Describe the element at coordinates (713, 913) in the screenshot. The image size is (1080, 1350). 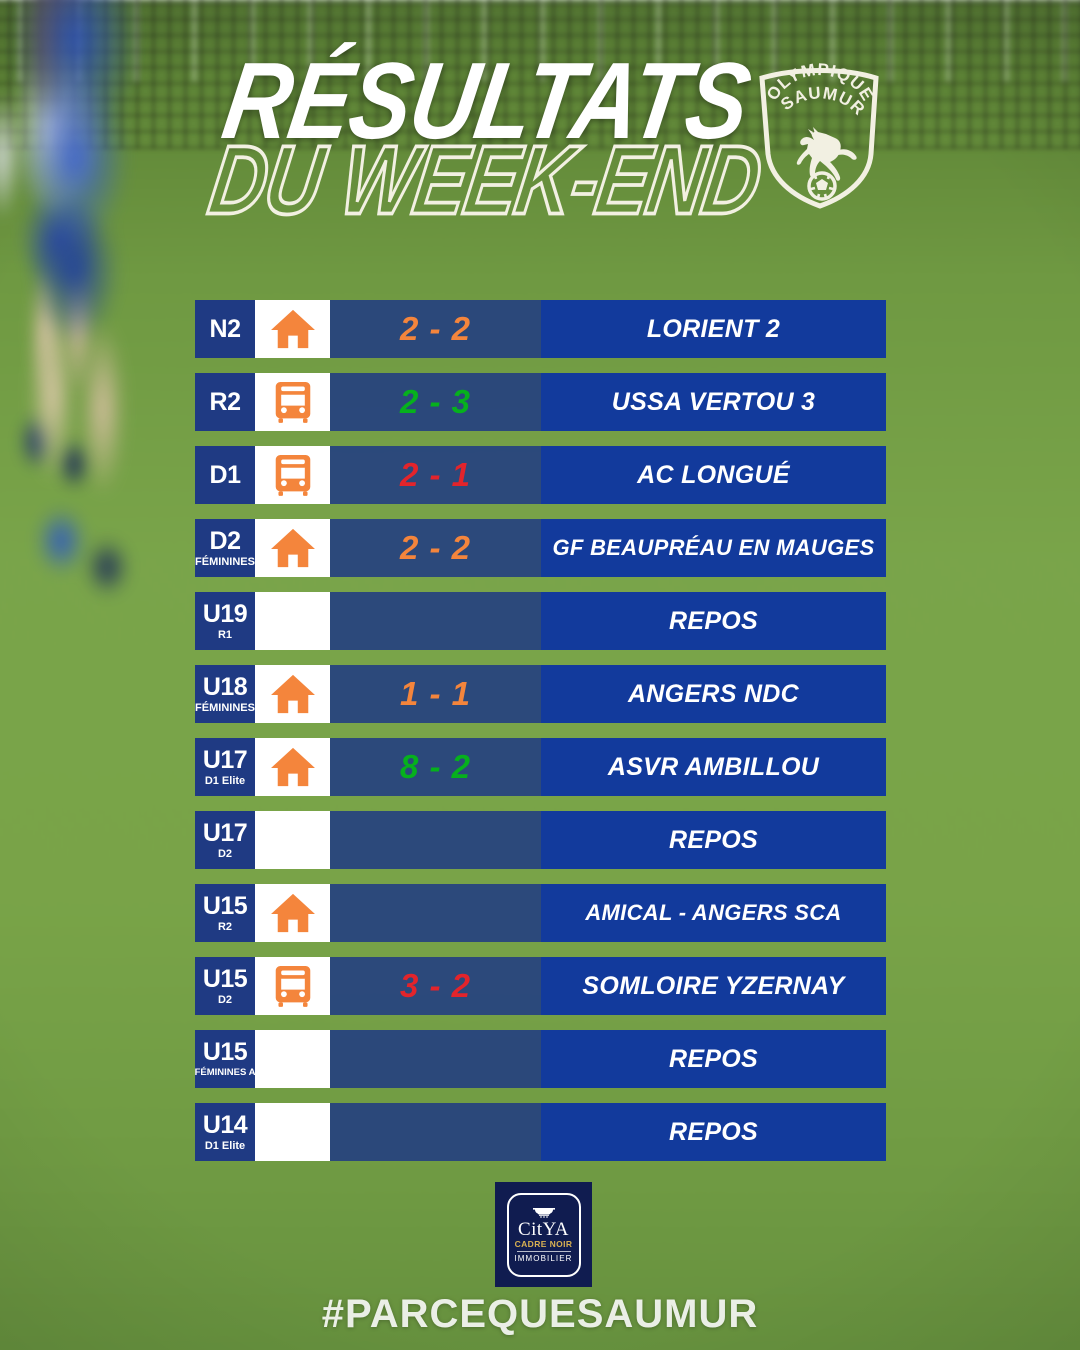
I see `opponent-cell: AMICAL - ANGERS SCA` at that location.